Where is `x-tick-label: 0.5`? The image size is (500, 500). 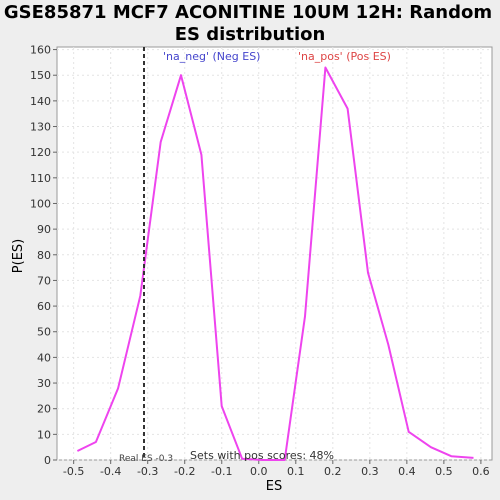 x-tick-label: 0.5 is located at coordinates (444, 471).